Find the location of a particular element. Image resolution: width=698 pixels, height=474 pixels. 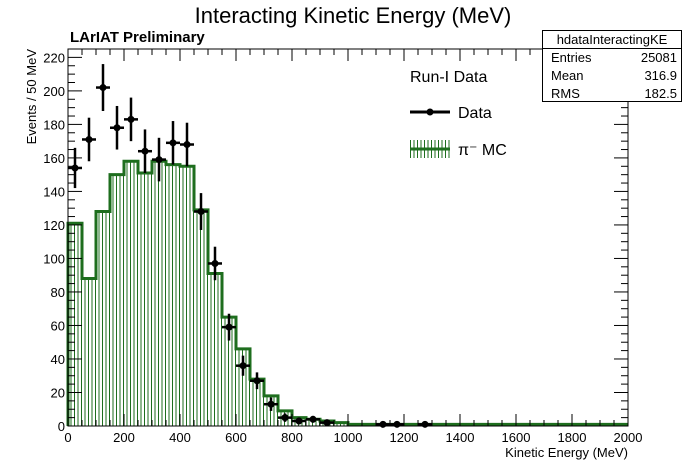

x-tick-label: 0 is located at coordinates (67, 437).